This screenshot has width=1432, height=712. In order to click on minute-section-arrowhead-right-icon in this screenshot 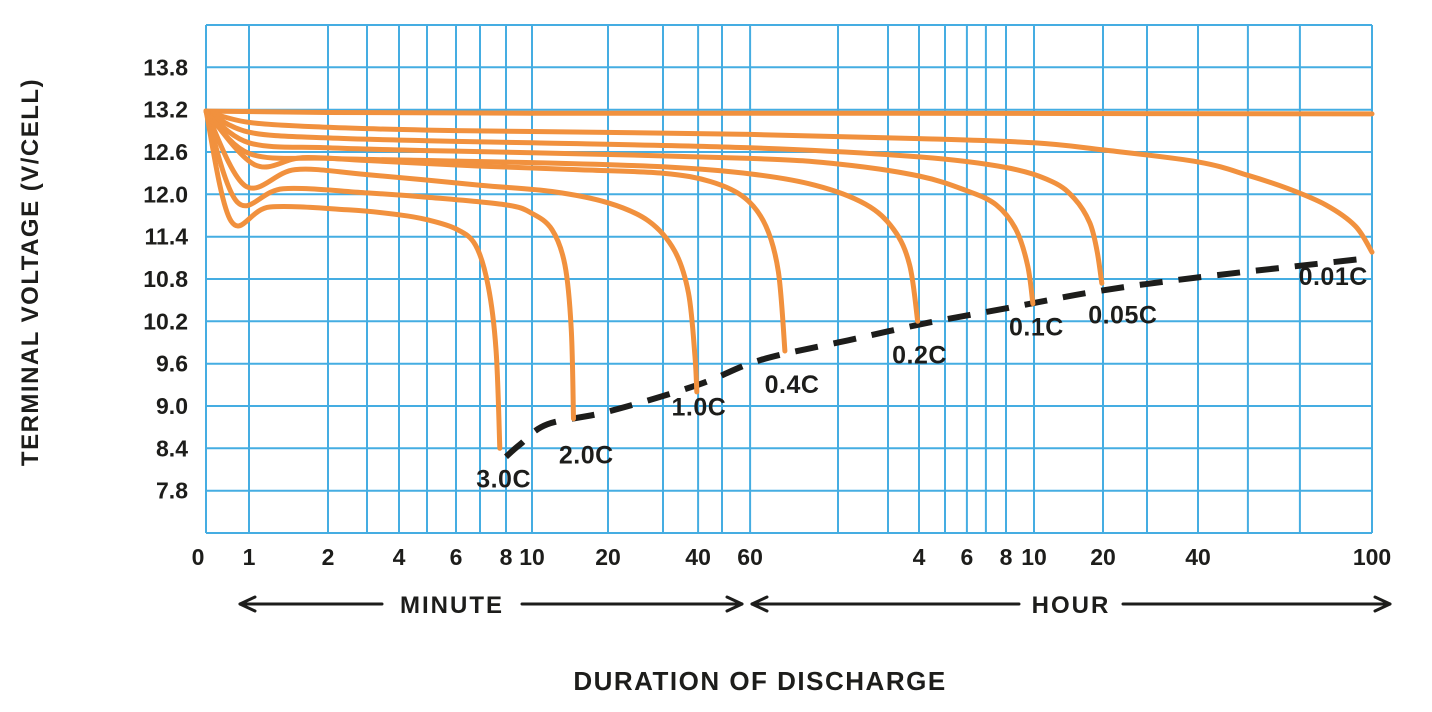, I will do `click(734, 604)`.